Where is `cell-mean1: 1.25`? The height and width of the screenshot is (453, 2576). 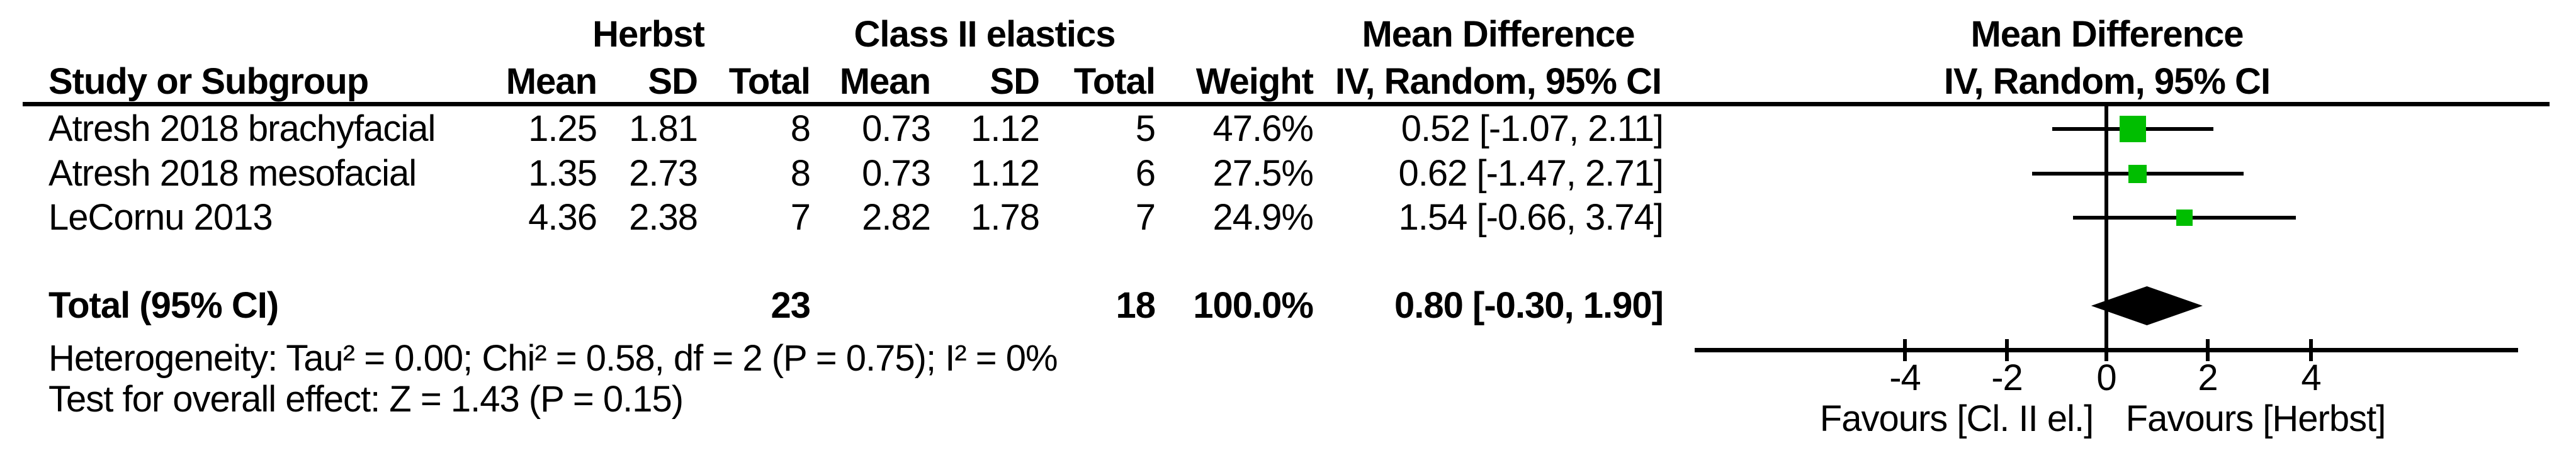
cell-mean1: 1.25 is located at coordinates (562, 128).